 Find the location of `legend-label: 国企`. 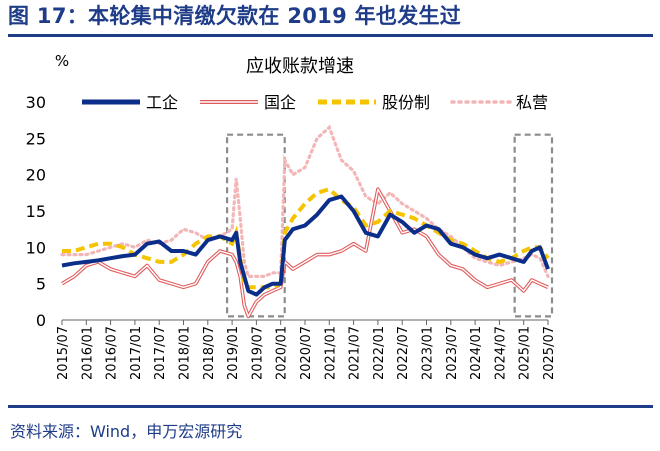

legend-label: 国企 is located at coordinates (280, 102).